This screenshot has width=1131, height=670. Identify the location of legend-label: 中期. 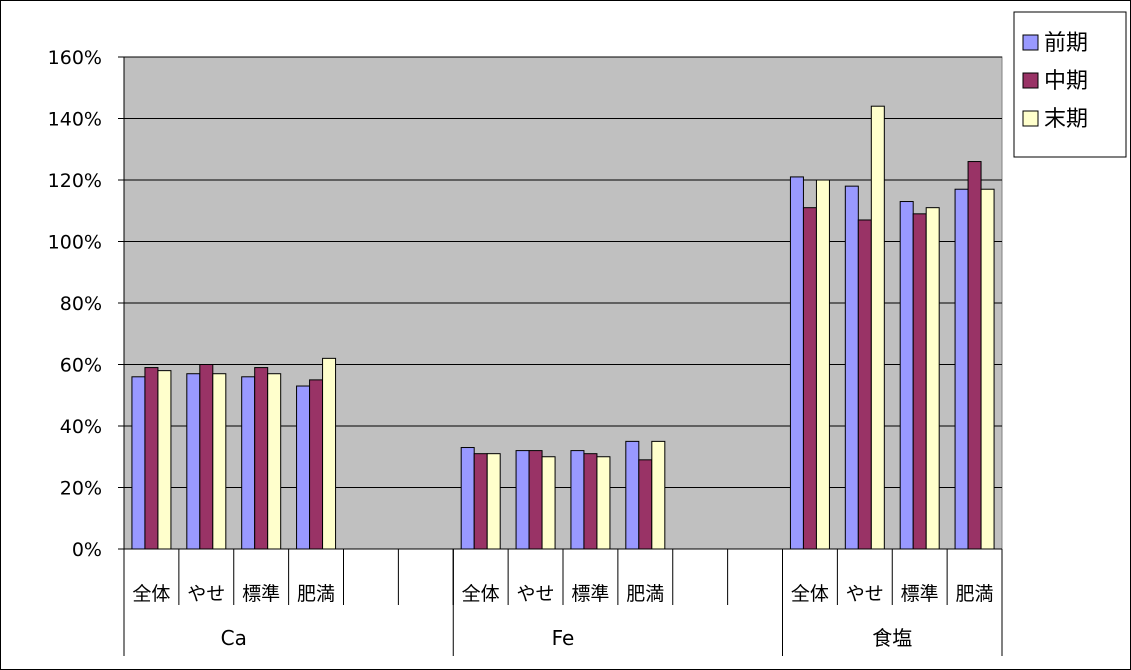
(1066, 81).